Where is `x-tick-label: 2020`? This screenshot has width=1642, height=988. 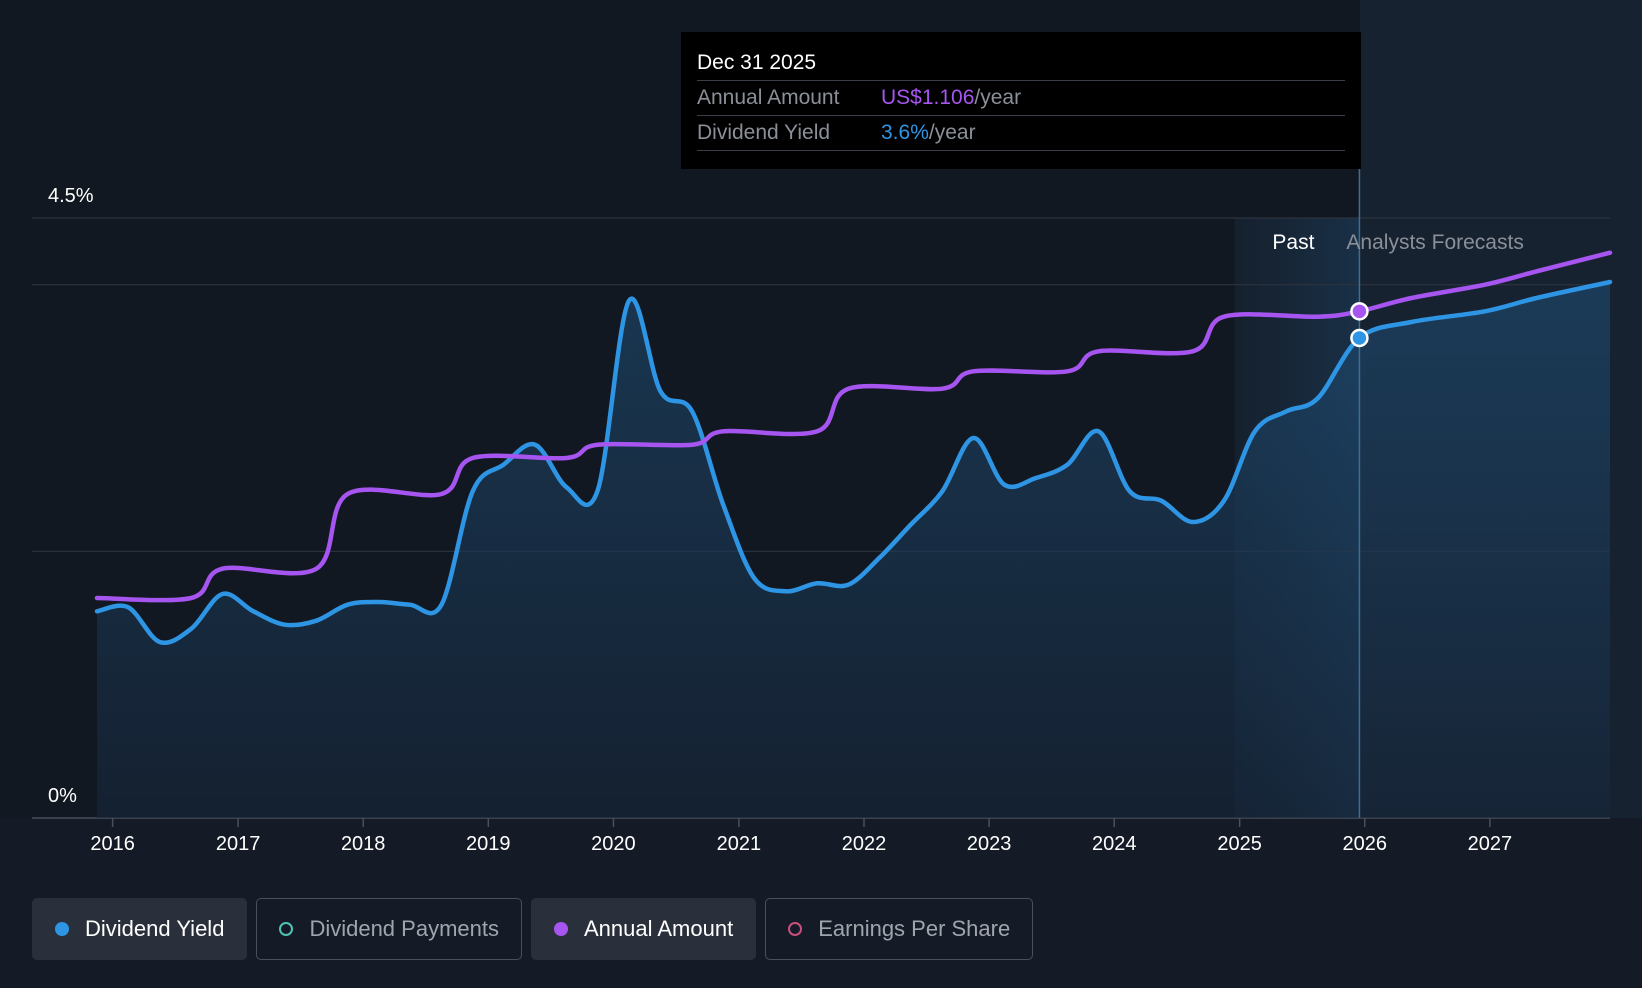
x-tick-label: 2020 is located at coordinates (613, 844).